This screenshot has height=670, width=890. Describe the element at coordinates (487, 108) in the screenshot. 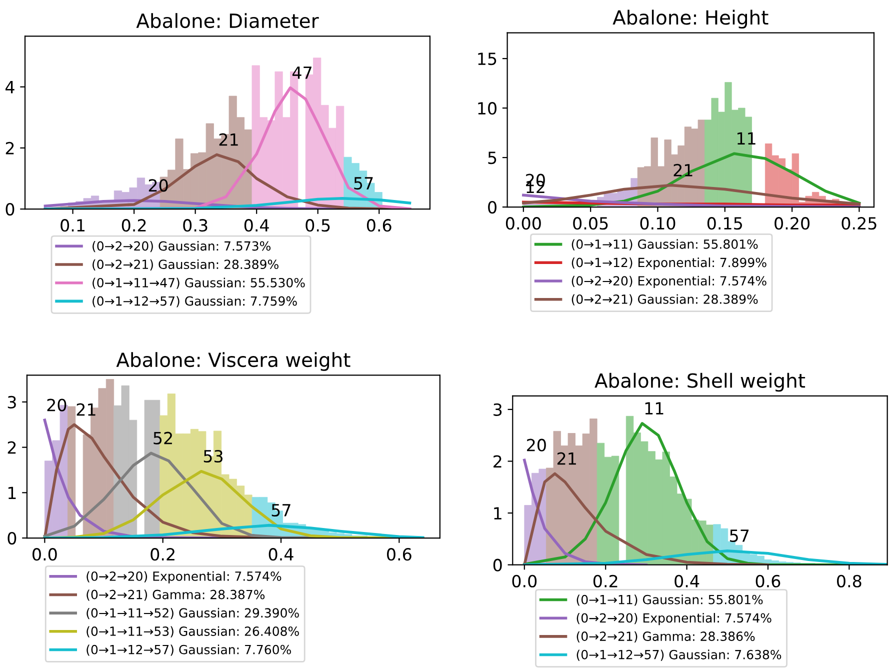

I see `y-tick-label: 10` at that location.